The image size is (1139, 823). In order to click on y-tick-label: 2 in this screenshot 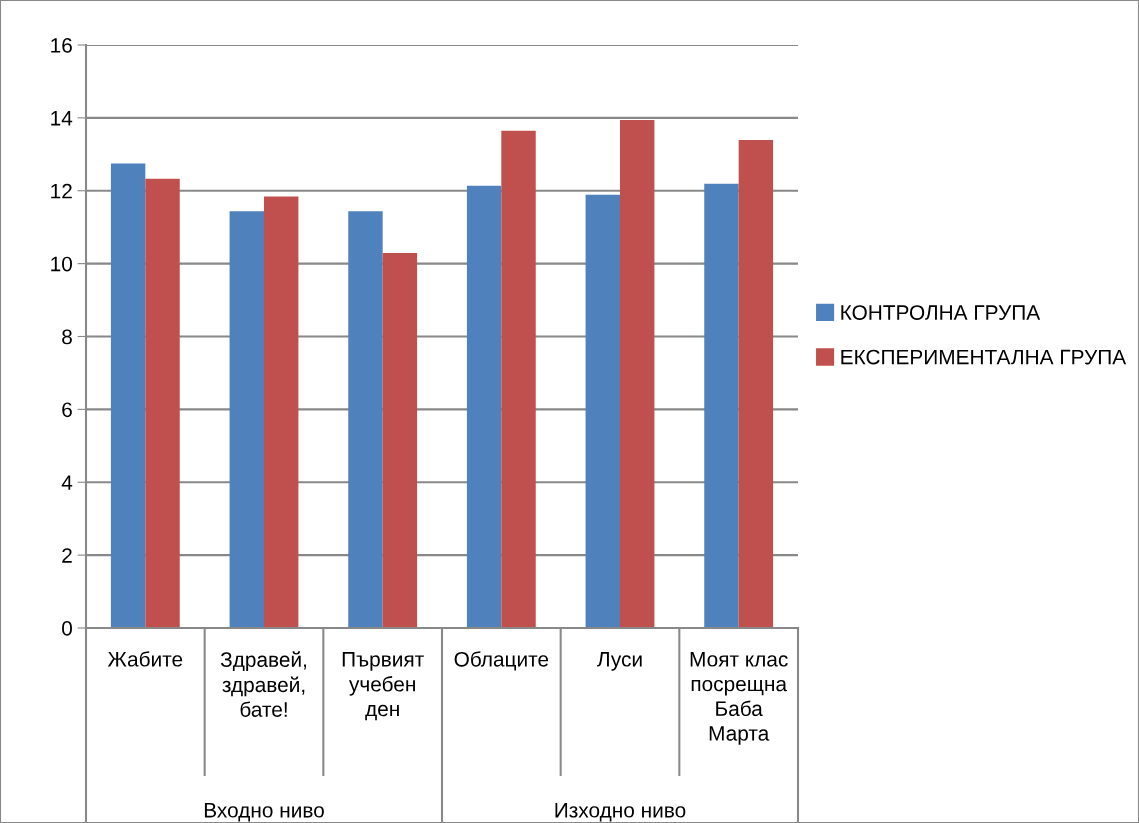, I will do `click(67, 555)`.